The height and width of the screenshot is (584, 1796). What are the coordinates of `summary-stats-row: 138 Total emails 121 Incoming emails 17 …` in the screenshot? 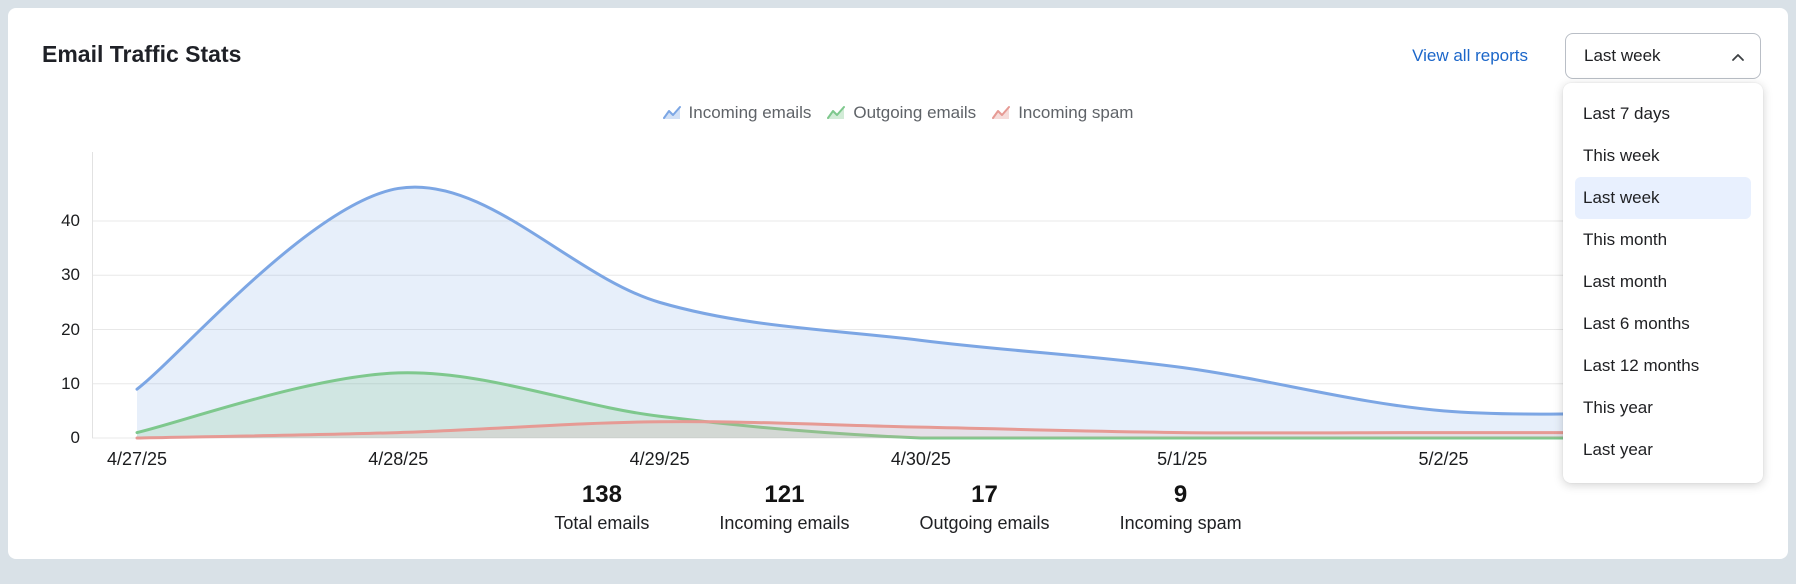 It's located at (898, 508).